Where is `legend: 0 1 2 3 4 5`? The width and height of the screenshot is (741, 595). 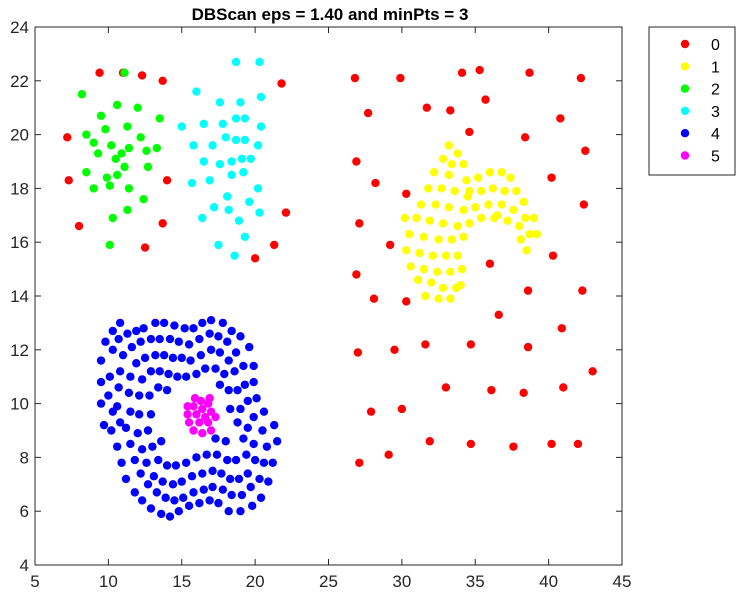 legend: 0 1 2 3 4 5 is located at coordinates (692, 101).